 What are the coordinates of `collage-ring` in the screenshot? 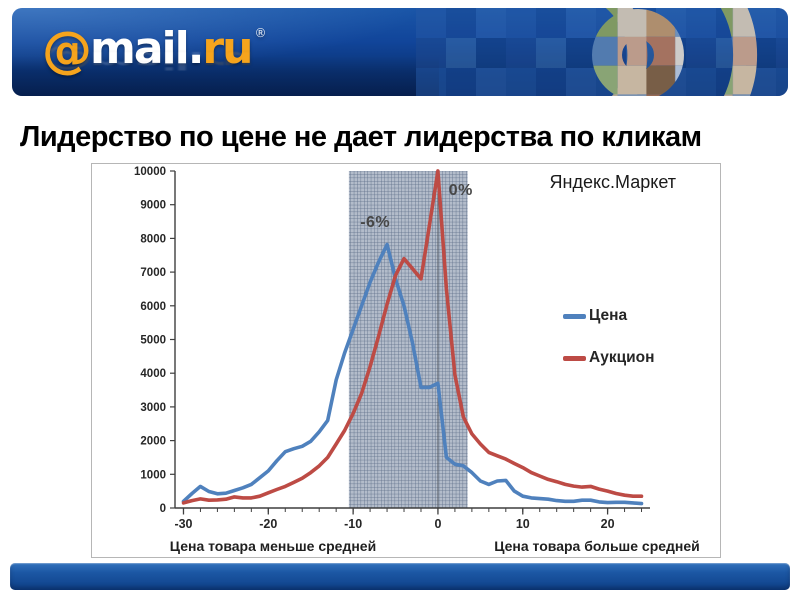 It's located at (638, 52).